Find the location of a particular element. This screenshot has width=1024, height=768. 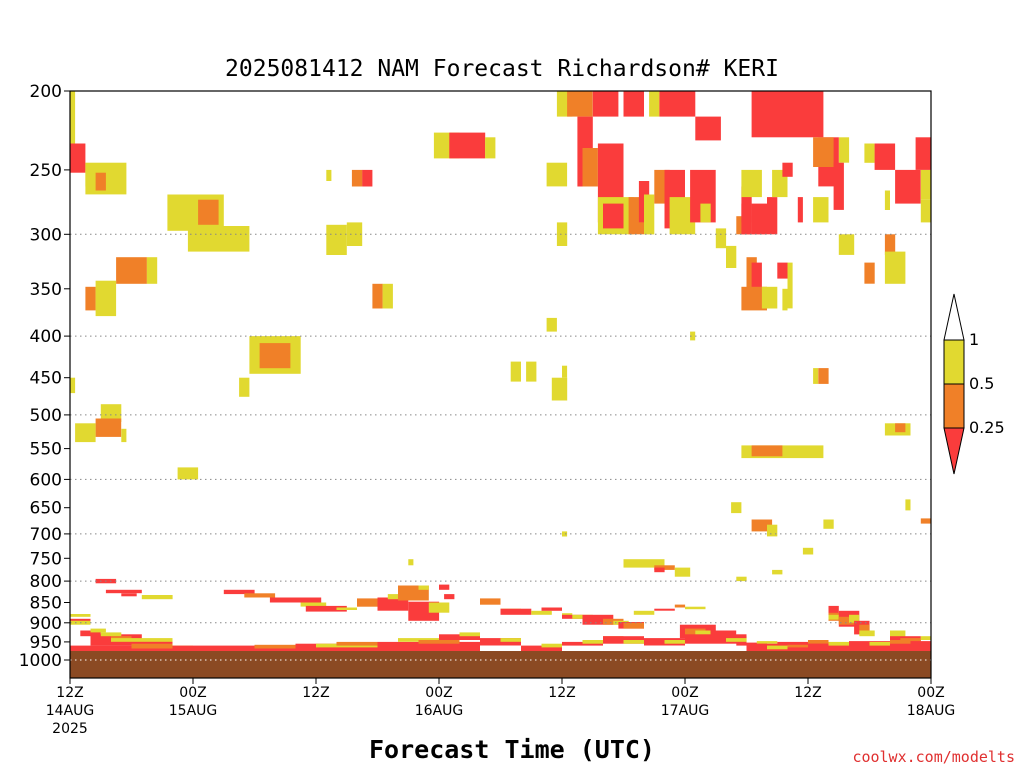

x-tick-label: 12Z is located at coordinates (561, 693).